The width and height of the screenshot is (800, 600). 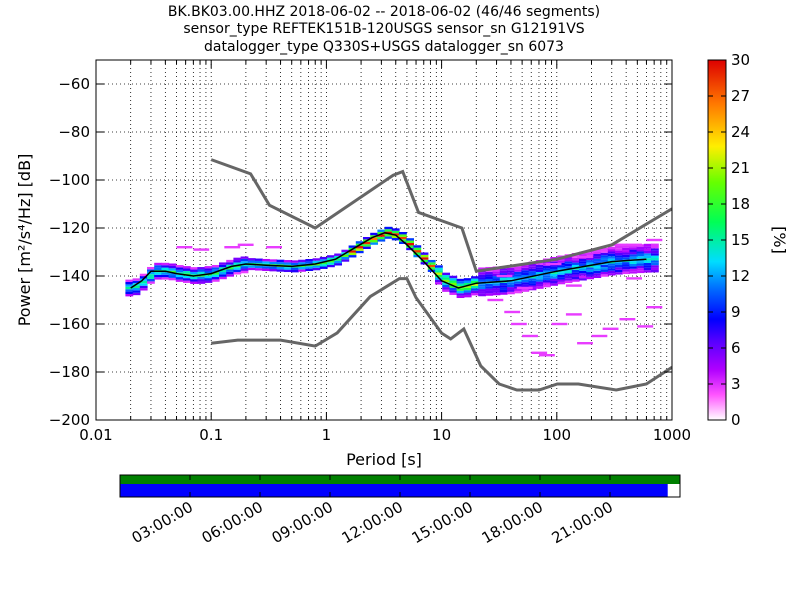 What do you see at coordinates (69, 276) in the screenshot?
I see `y-tick-label: −140` at bounding box center [69, 276].